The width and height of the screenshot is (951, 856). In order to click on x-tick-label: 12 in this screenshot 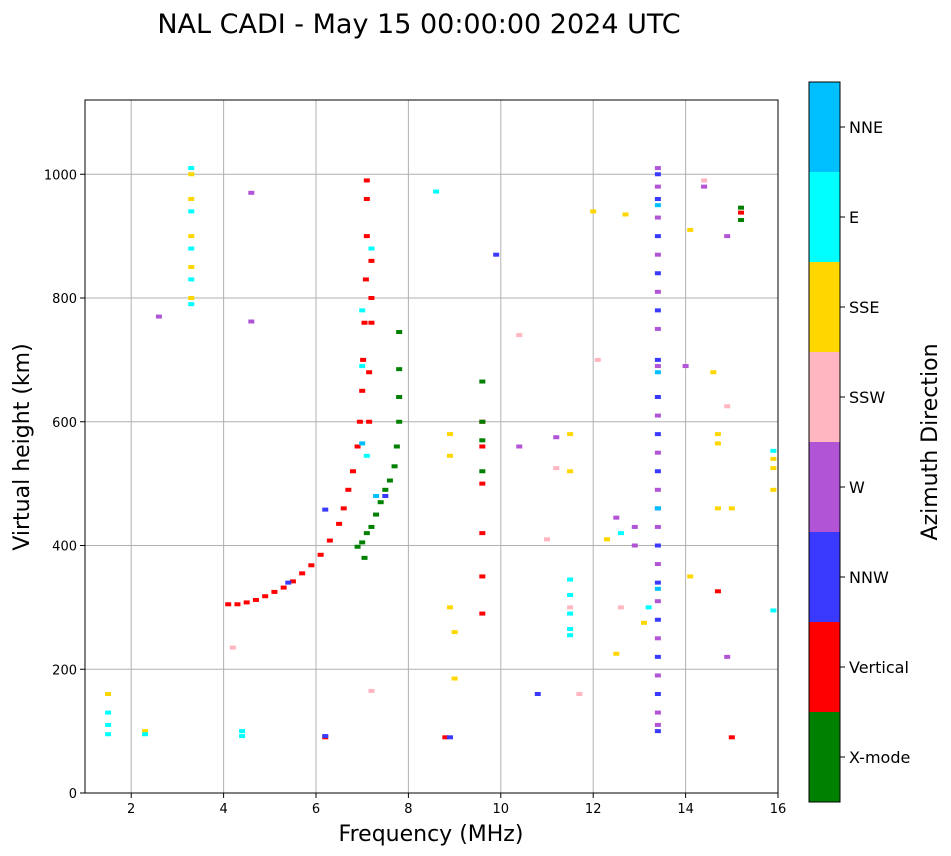, I will do `click(593, 809)`.